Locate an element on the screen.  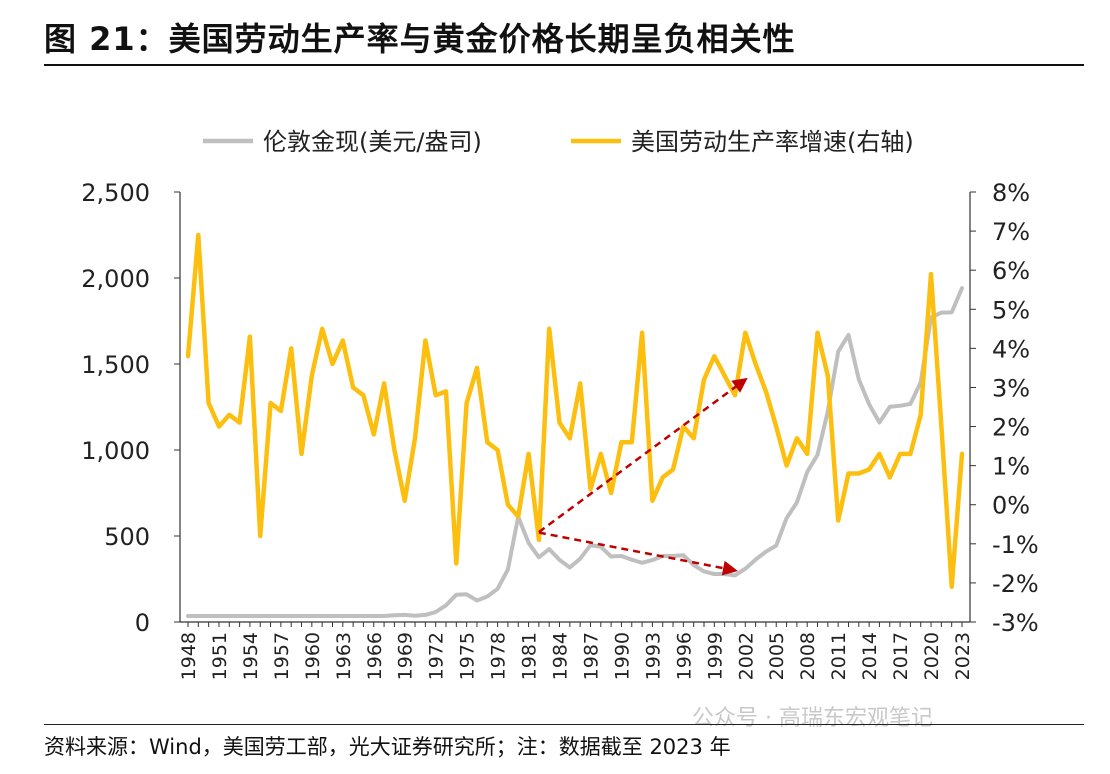
right-axis-tick-label: 2% is located at coordinates (1011, 428).